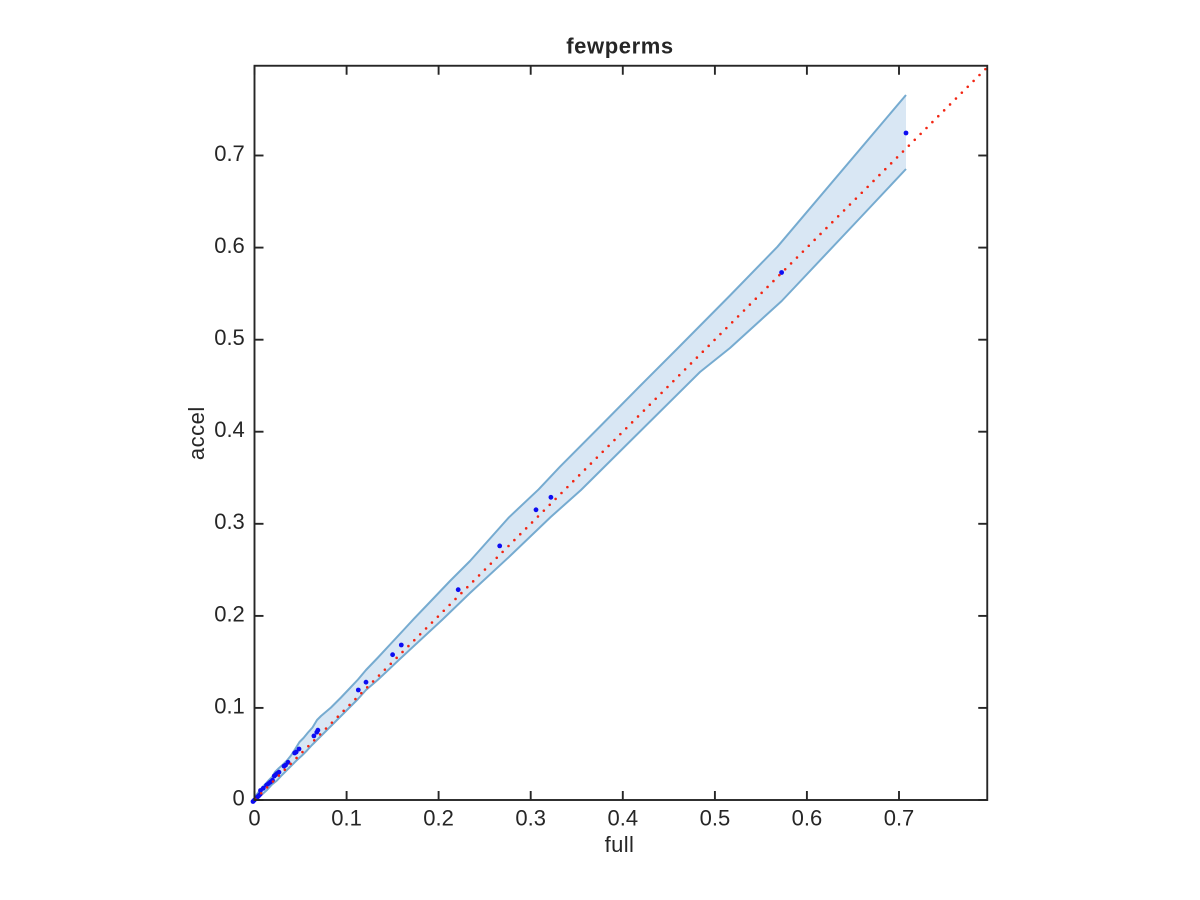  Describe the element at coordinates (196, 433) in the screenshot. I see `svg-text: accel` at that location.